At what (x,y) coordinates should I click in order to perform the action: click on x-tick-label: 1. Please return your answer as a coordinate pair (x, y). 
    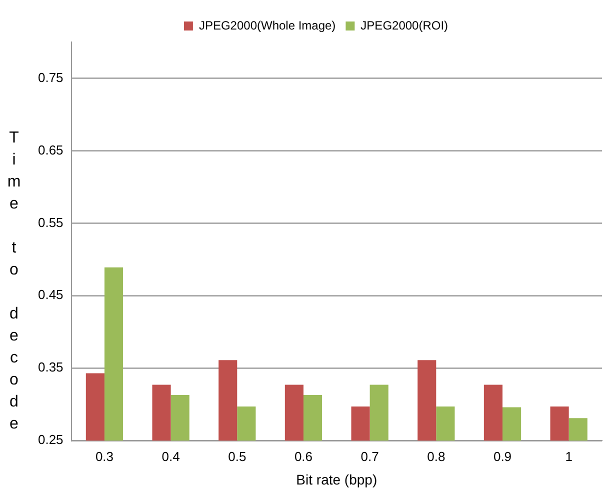
    Looking at the image, I should click on (568, 456).